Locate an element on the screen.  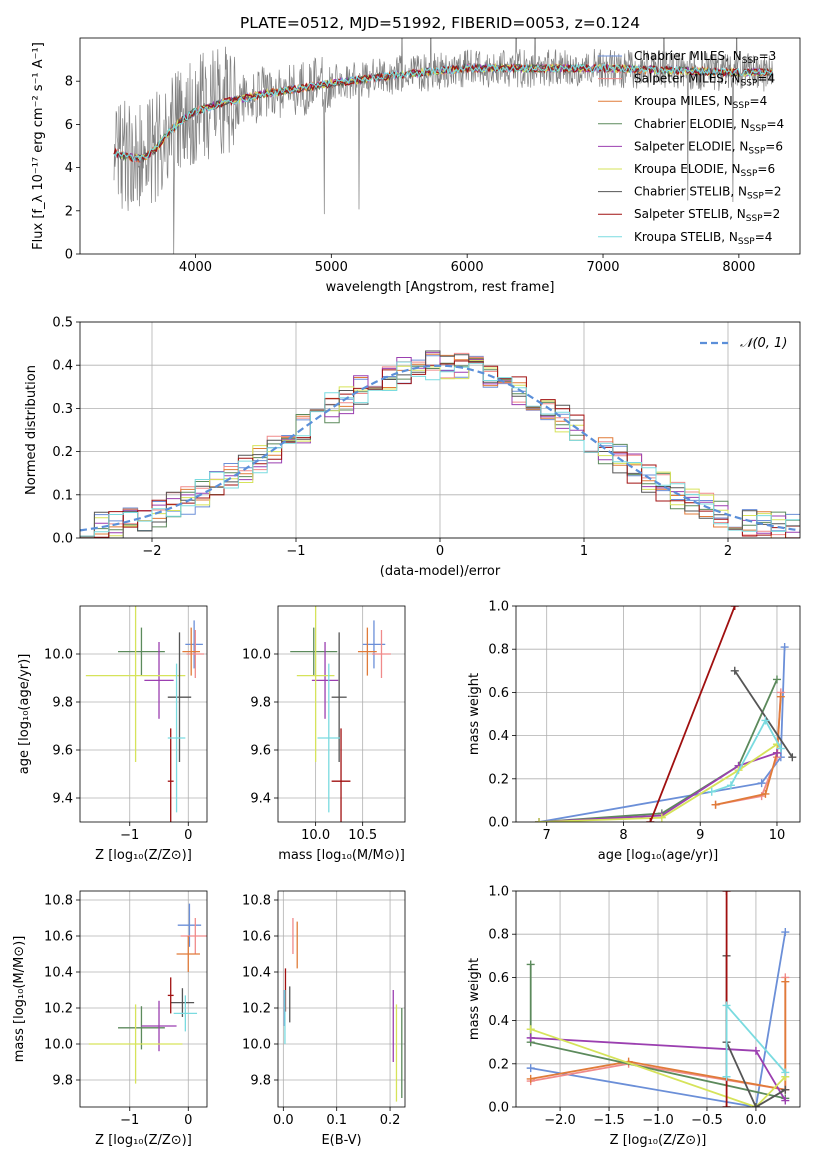
y-axis-label: mass weight is located at coordinates (474, 999).